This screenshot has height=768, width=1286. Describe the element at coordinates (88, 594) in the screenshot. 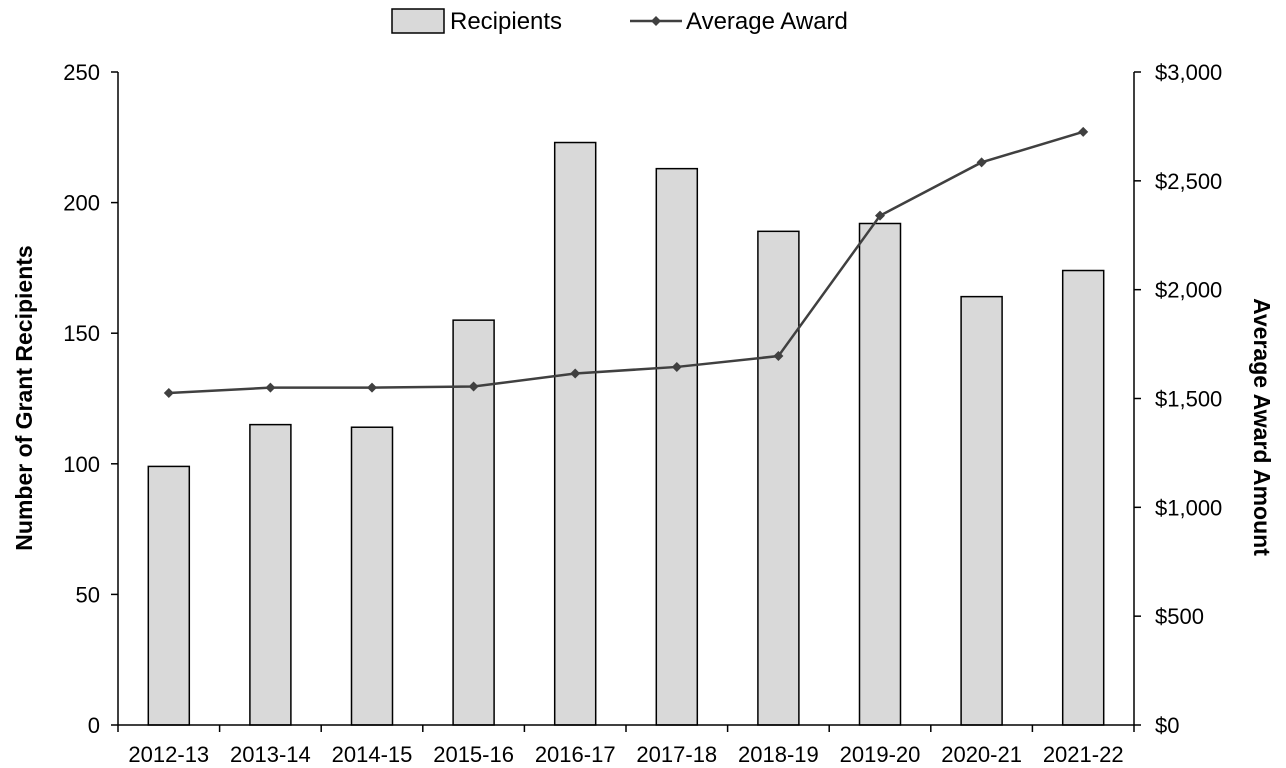

I see `left-tick-label: 50` at that location.